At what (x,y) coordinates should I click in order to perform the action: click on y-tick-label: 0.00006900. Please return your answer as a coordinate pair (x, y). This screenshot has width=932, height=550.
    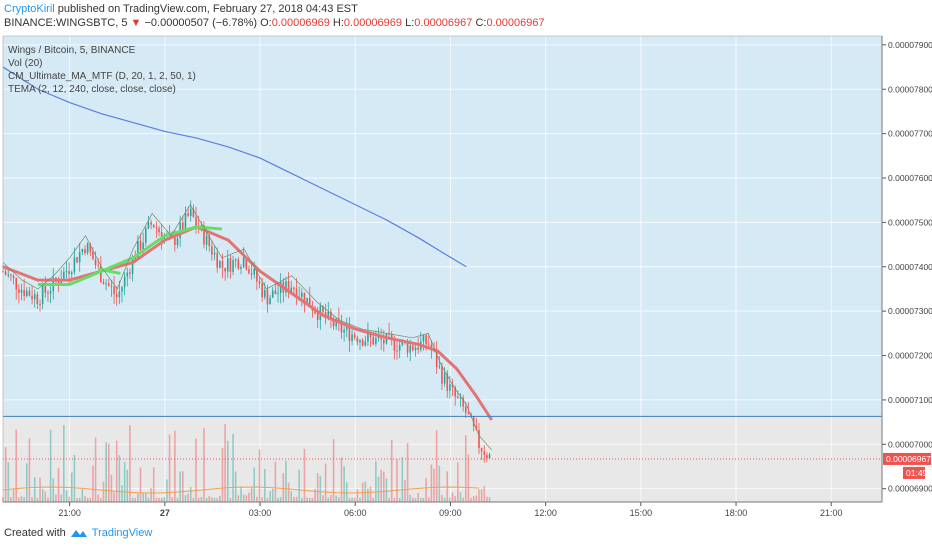
    Looking at the image, I should click on (910, 489).